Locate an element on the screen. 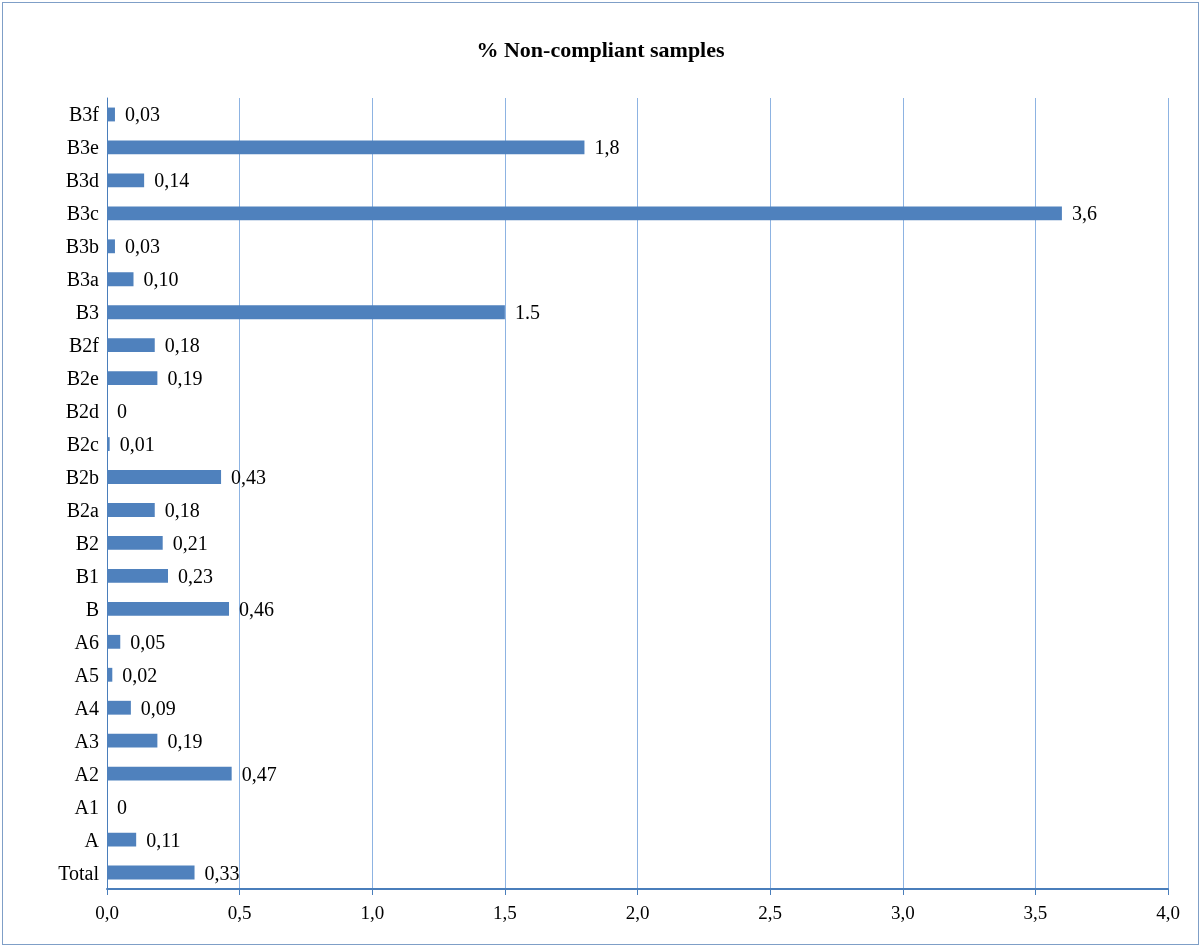  y-tick-label: B2b is located at coordinates (82, 477).